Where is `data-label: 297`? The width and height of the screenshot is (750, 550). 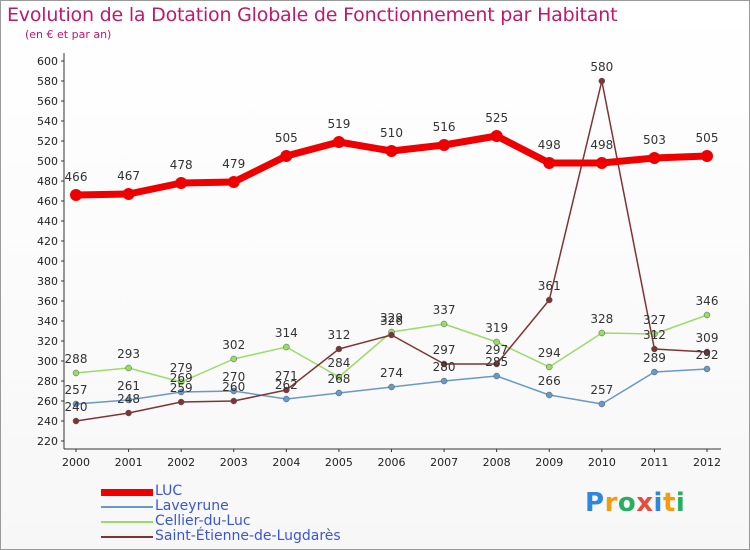 data-label: 297 is located at coordinates (444, 350).